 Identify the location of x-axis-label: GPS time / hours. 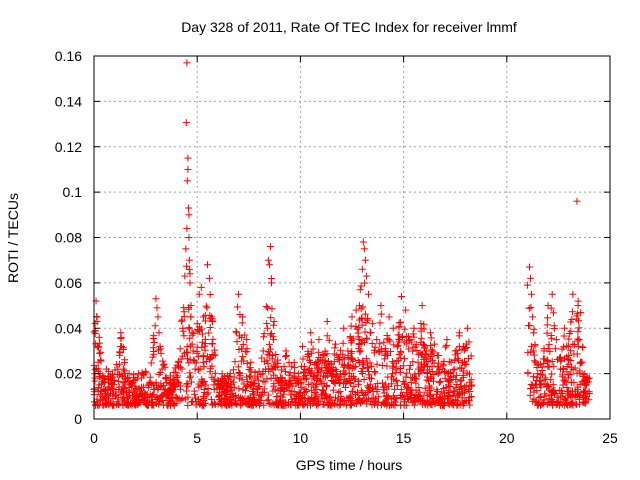
(349, 465).